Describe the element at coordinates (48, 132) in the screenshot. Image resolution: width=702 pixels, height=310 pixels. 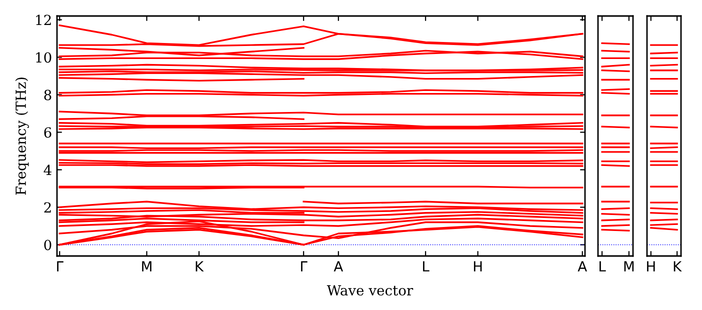
I see `y-tick-label: 6` at that location.